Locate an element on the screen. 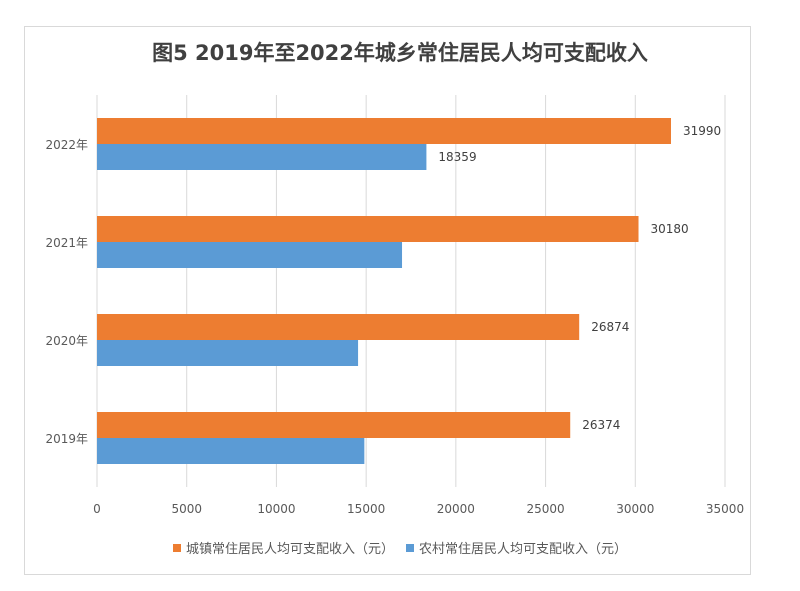  legend-swatch-rural is located at coordinates (410, 547).